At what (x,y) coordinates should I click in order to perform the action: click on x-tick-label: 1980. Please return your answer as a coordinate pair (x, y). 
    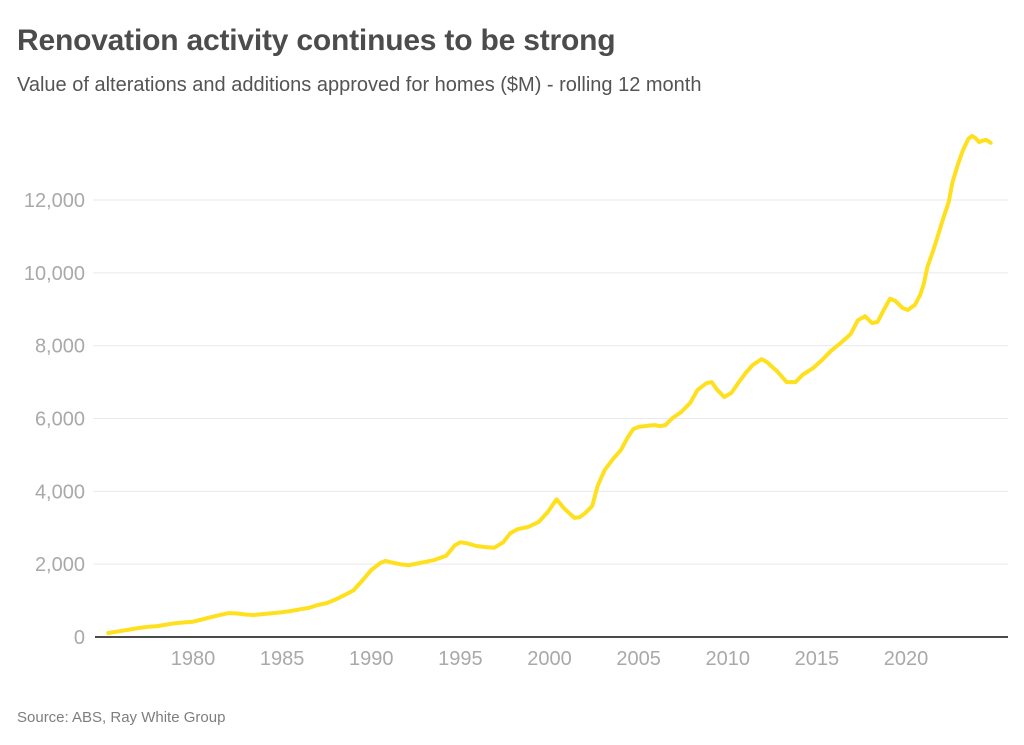
    Looking at the image, I should click on (193, 659).